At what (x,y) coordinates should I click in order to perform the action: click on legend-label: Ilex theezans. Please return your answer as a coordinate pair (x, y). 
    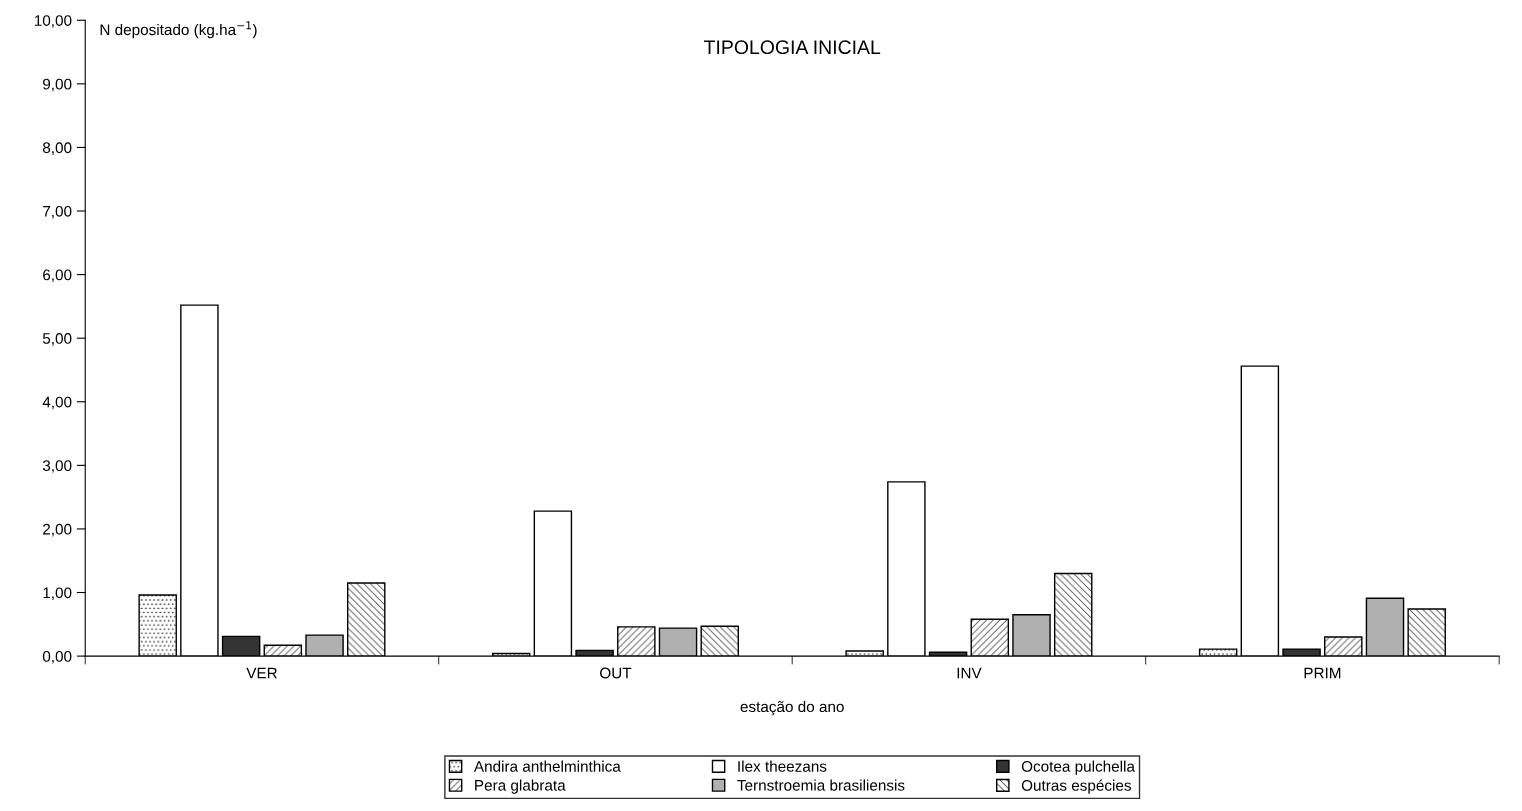
    Looking at the image, I should click on (782, 766).